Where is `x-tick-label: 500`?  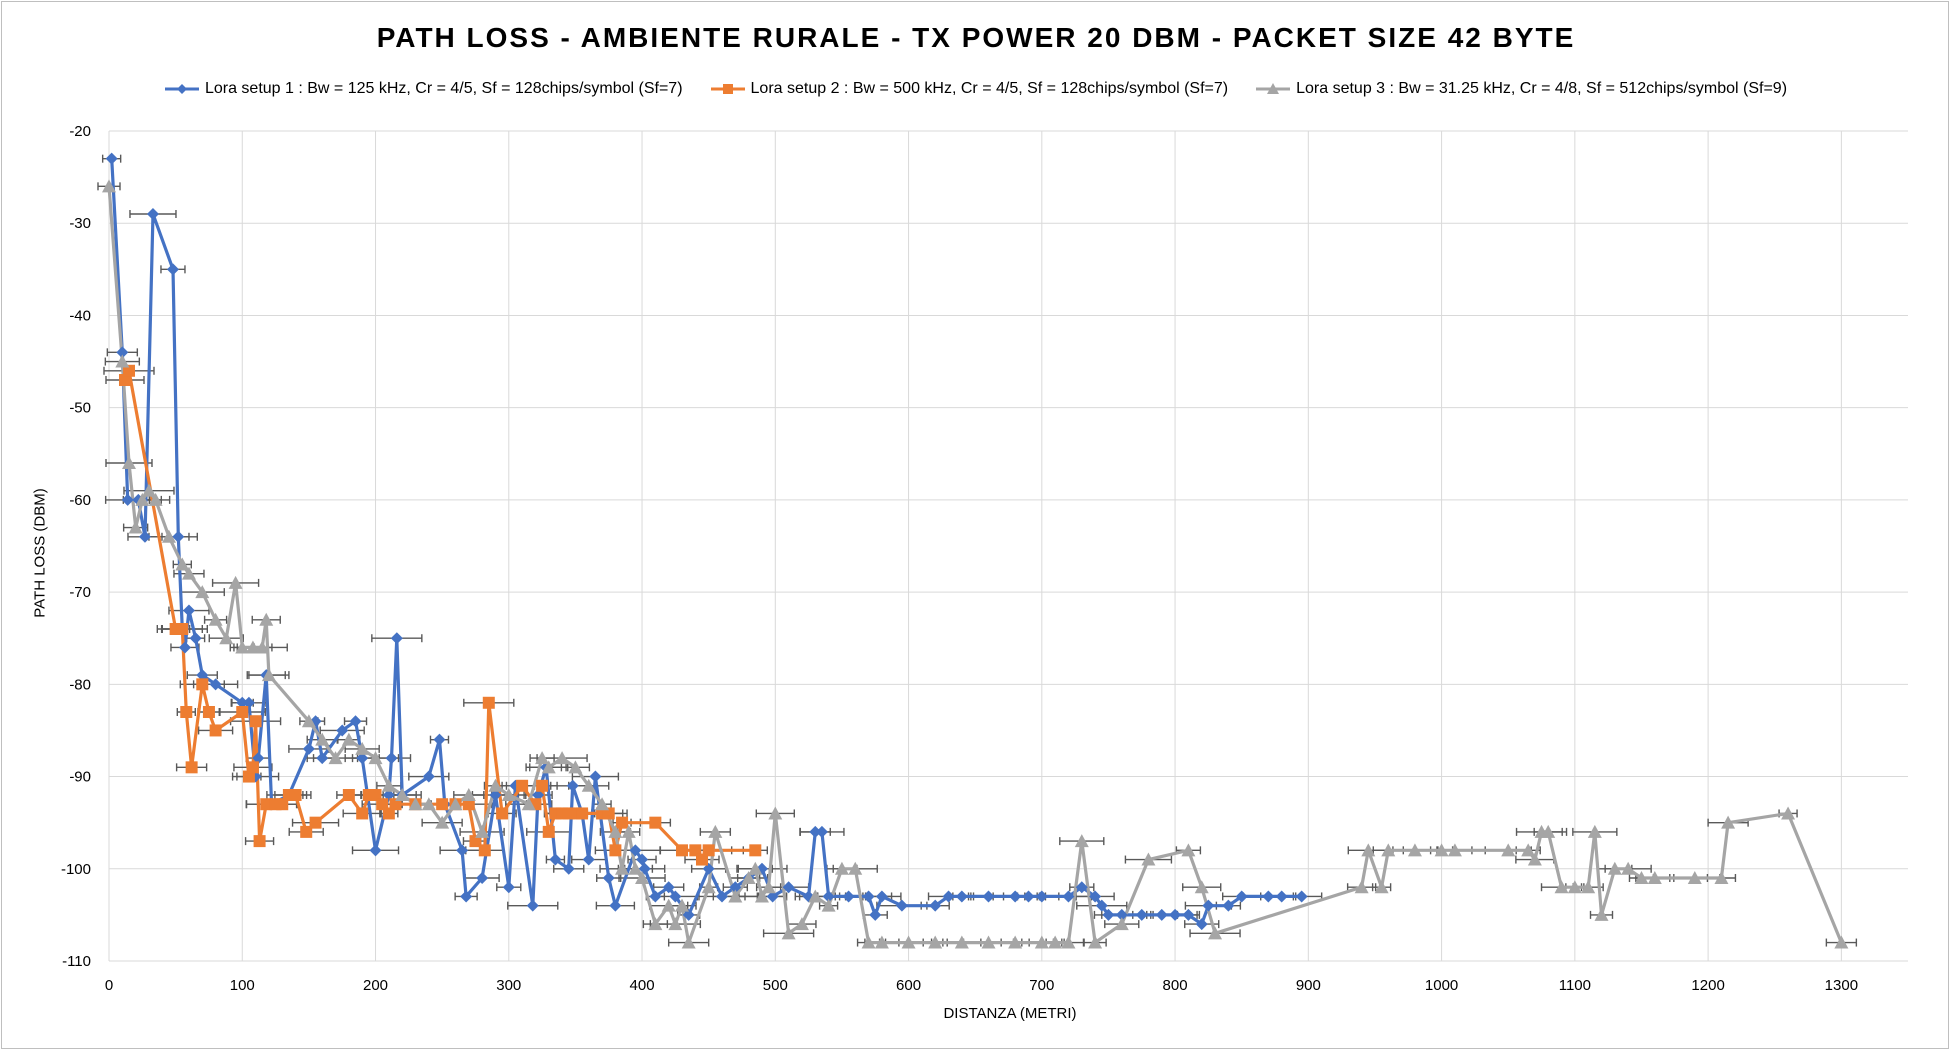 x-tick-label: 500 is located at coordinates (775, 985).